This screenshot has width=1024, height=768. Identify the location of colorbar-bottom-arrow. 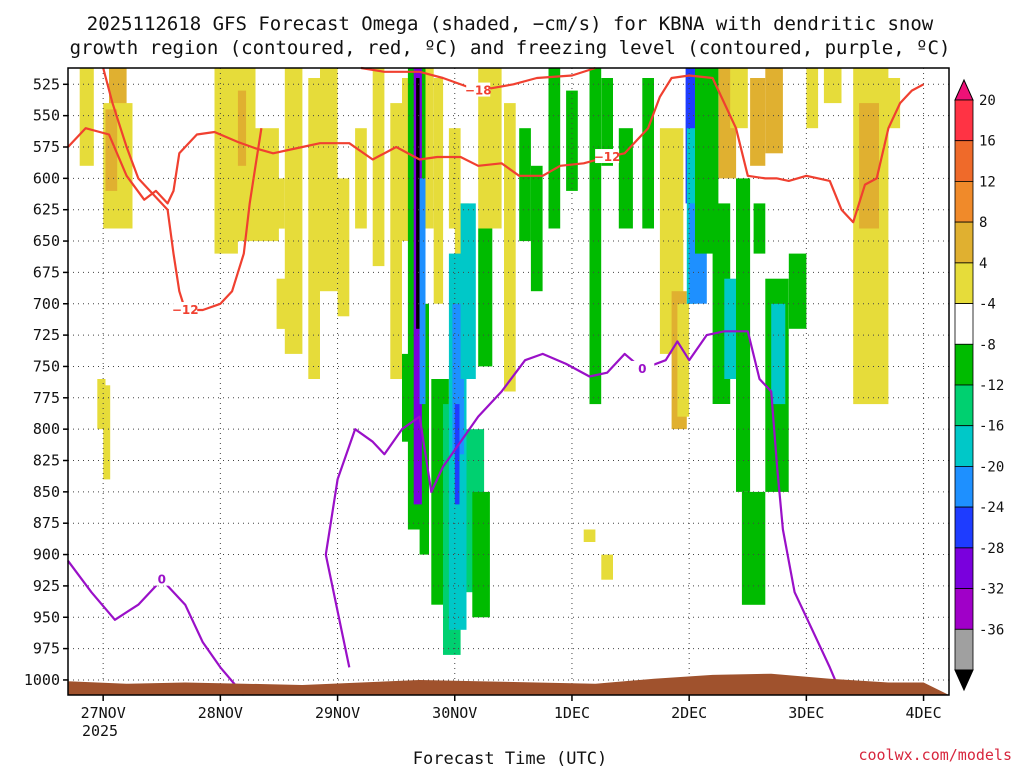
(964, 680).